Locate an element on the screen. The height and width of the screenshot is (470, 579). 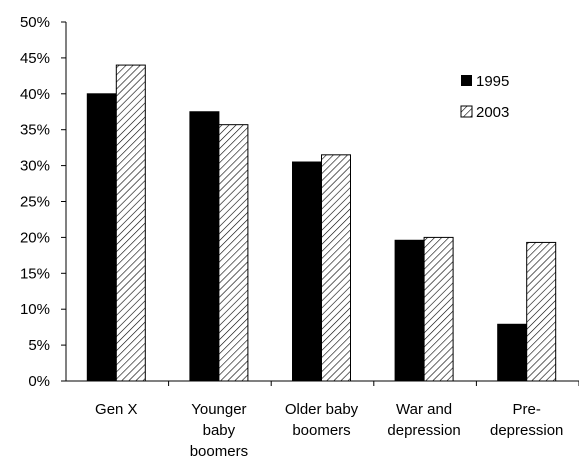
y-tick-label: 50% is located at coordinates (35, 22).